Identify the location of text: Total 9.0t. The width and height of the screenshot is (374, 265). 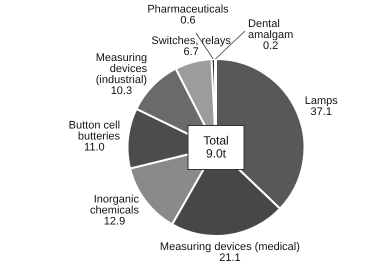
(216, 146).